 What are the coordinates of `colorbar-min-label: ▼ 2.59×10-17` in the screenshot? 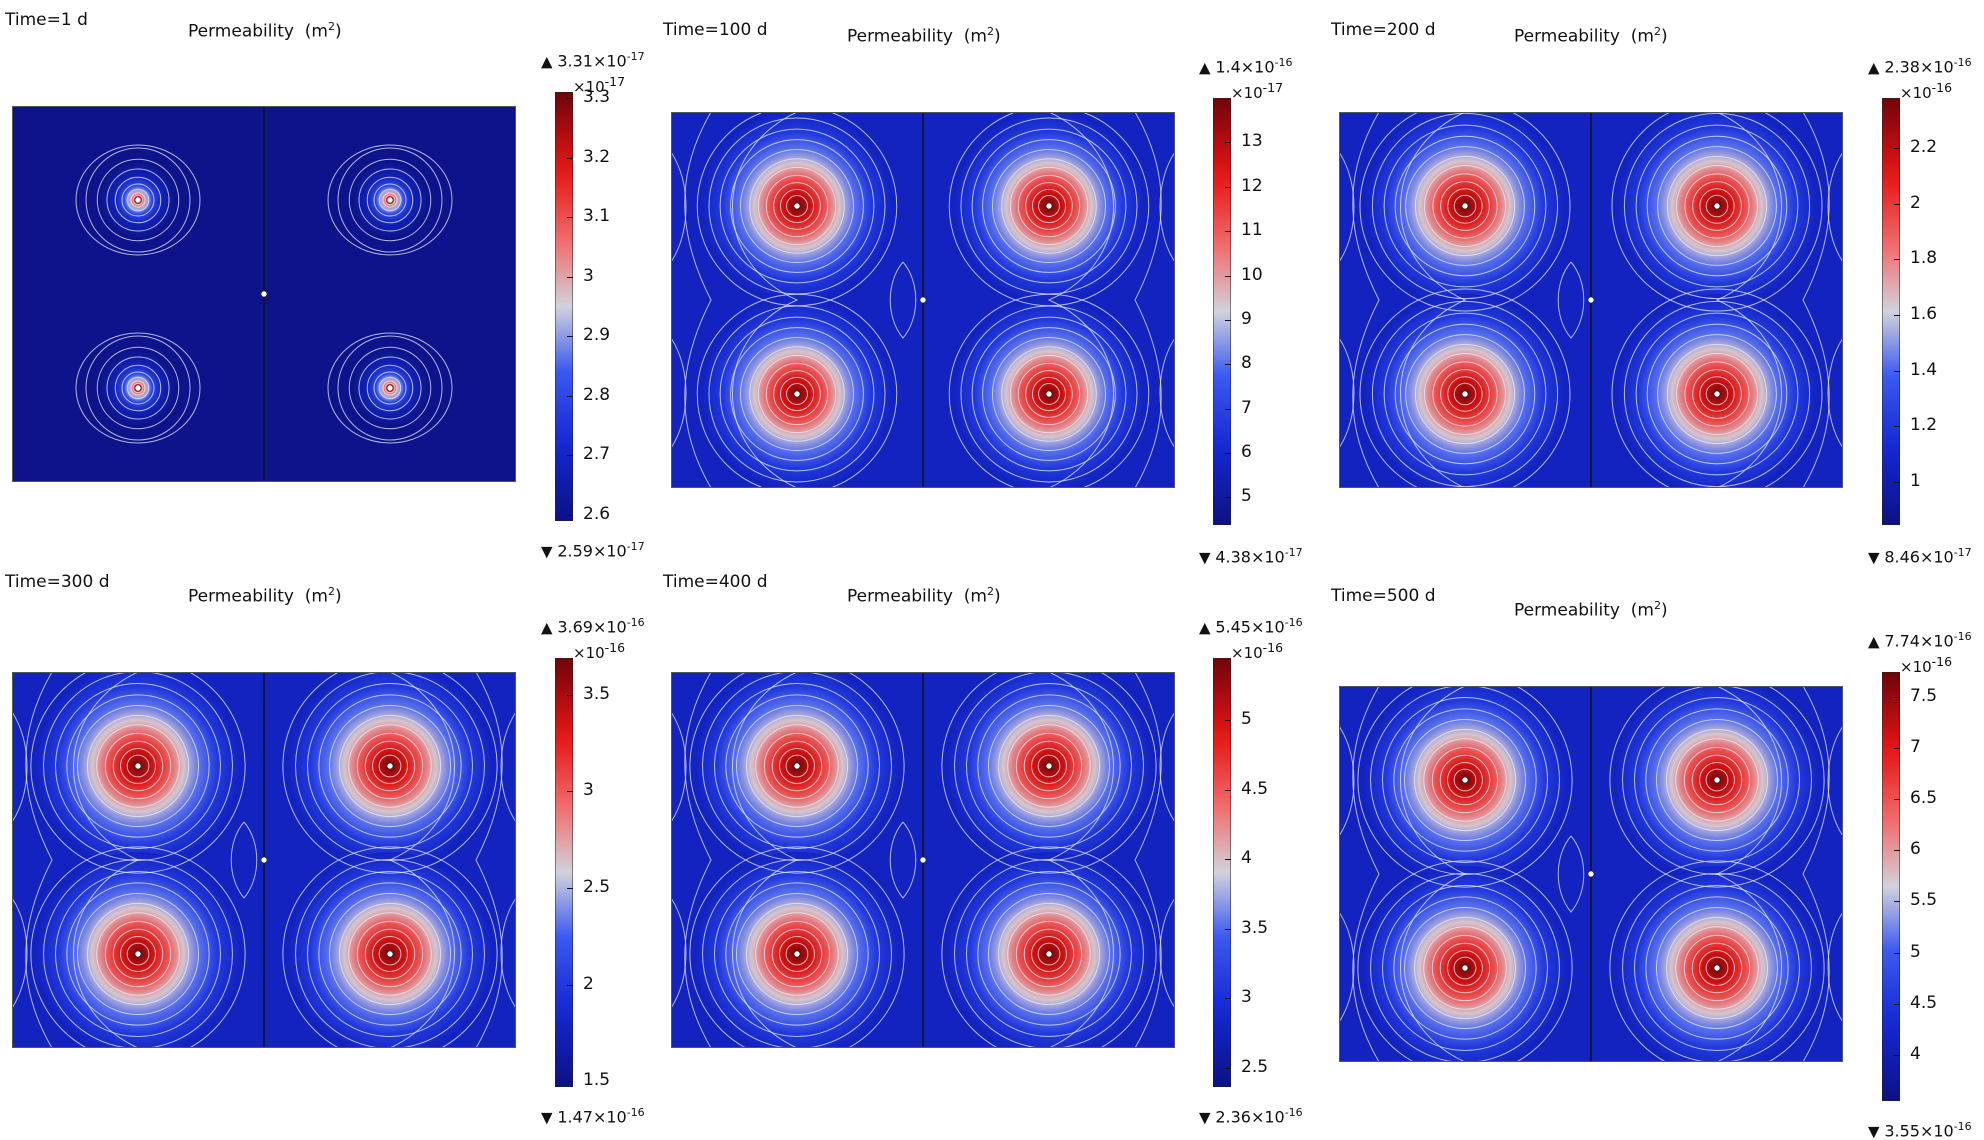 It's located at (593, 550).